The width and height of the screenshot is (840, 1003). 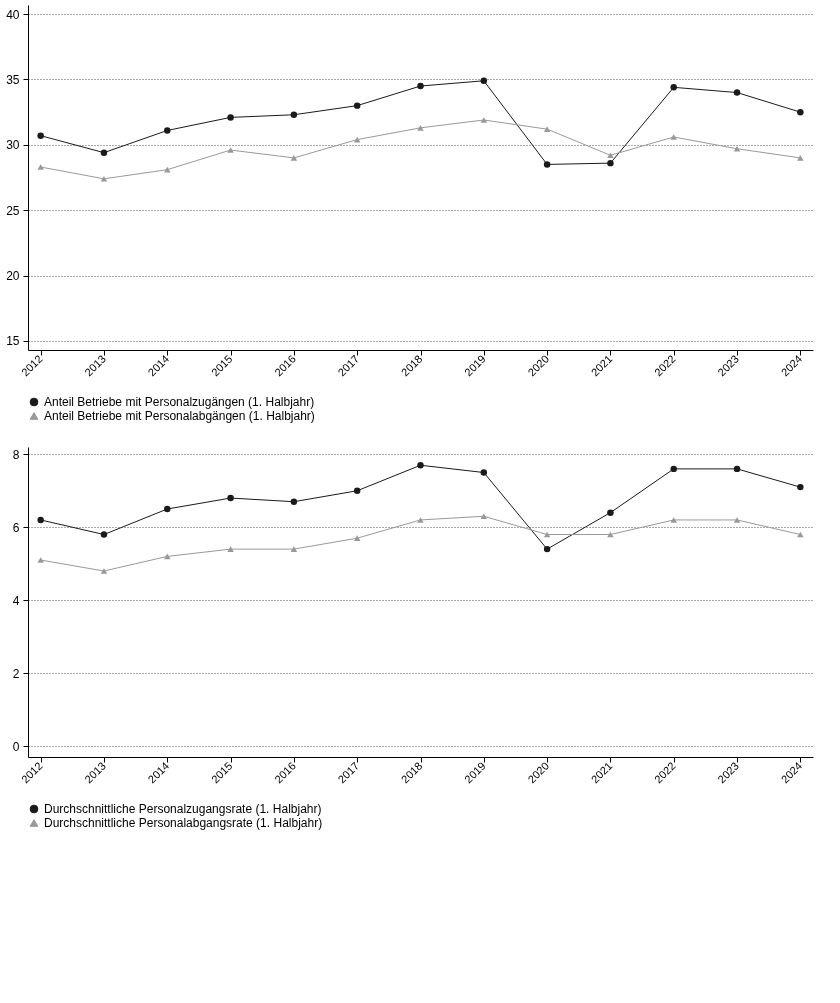 I want to click on legend-label: Anteil Betriebe mit Personalzugängen (1. Halbjahr), so click(x=179, y=402).